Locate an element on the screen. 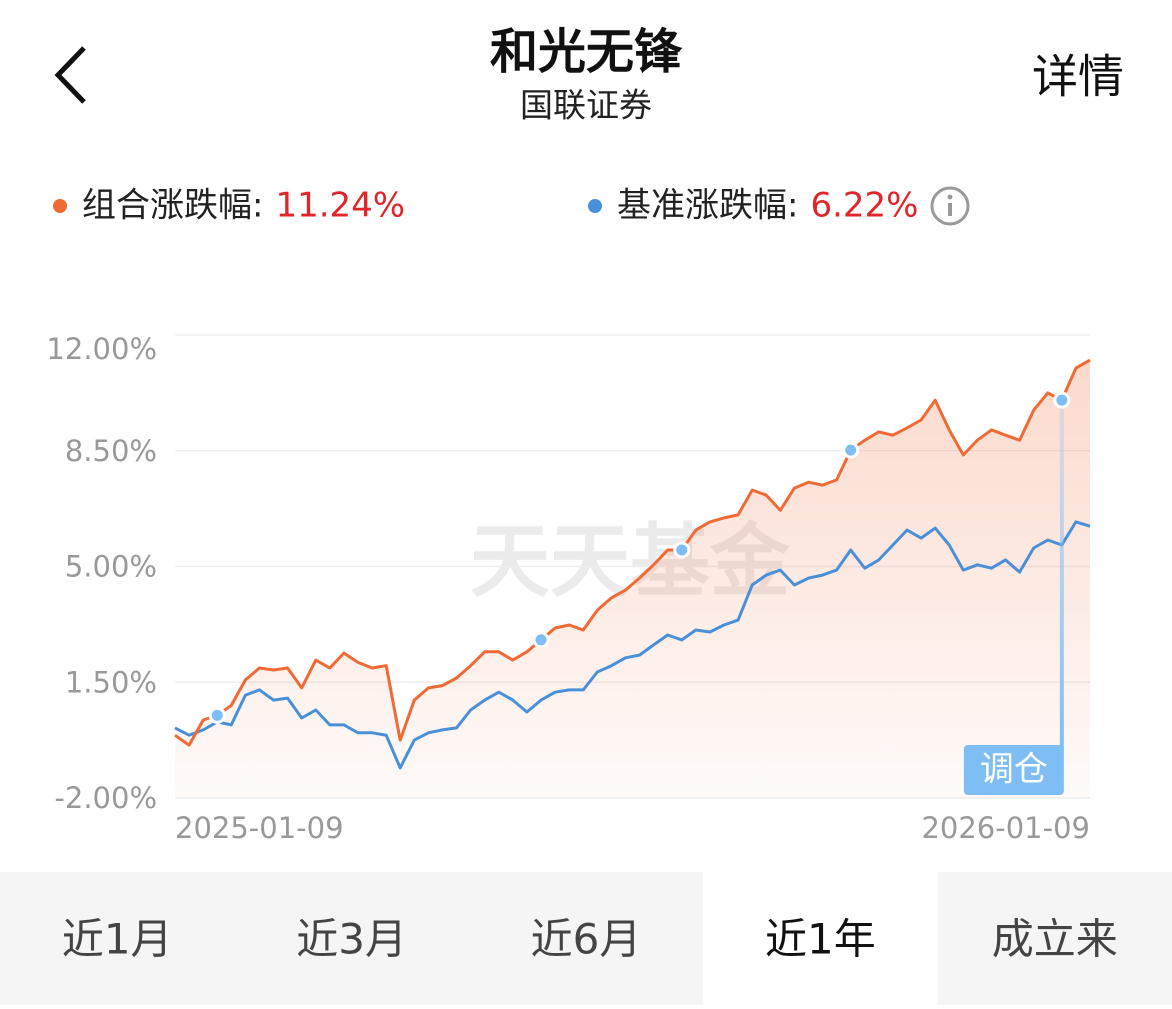  info-icon is located at coordinates (950, 206).